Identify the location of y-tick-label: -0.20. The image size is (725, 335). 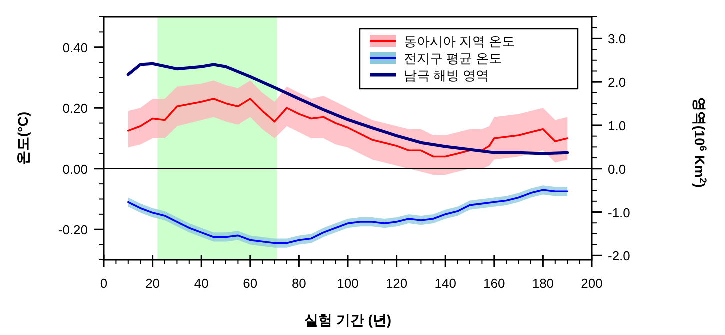
(73, 230).